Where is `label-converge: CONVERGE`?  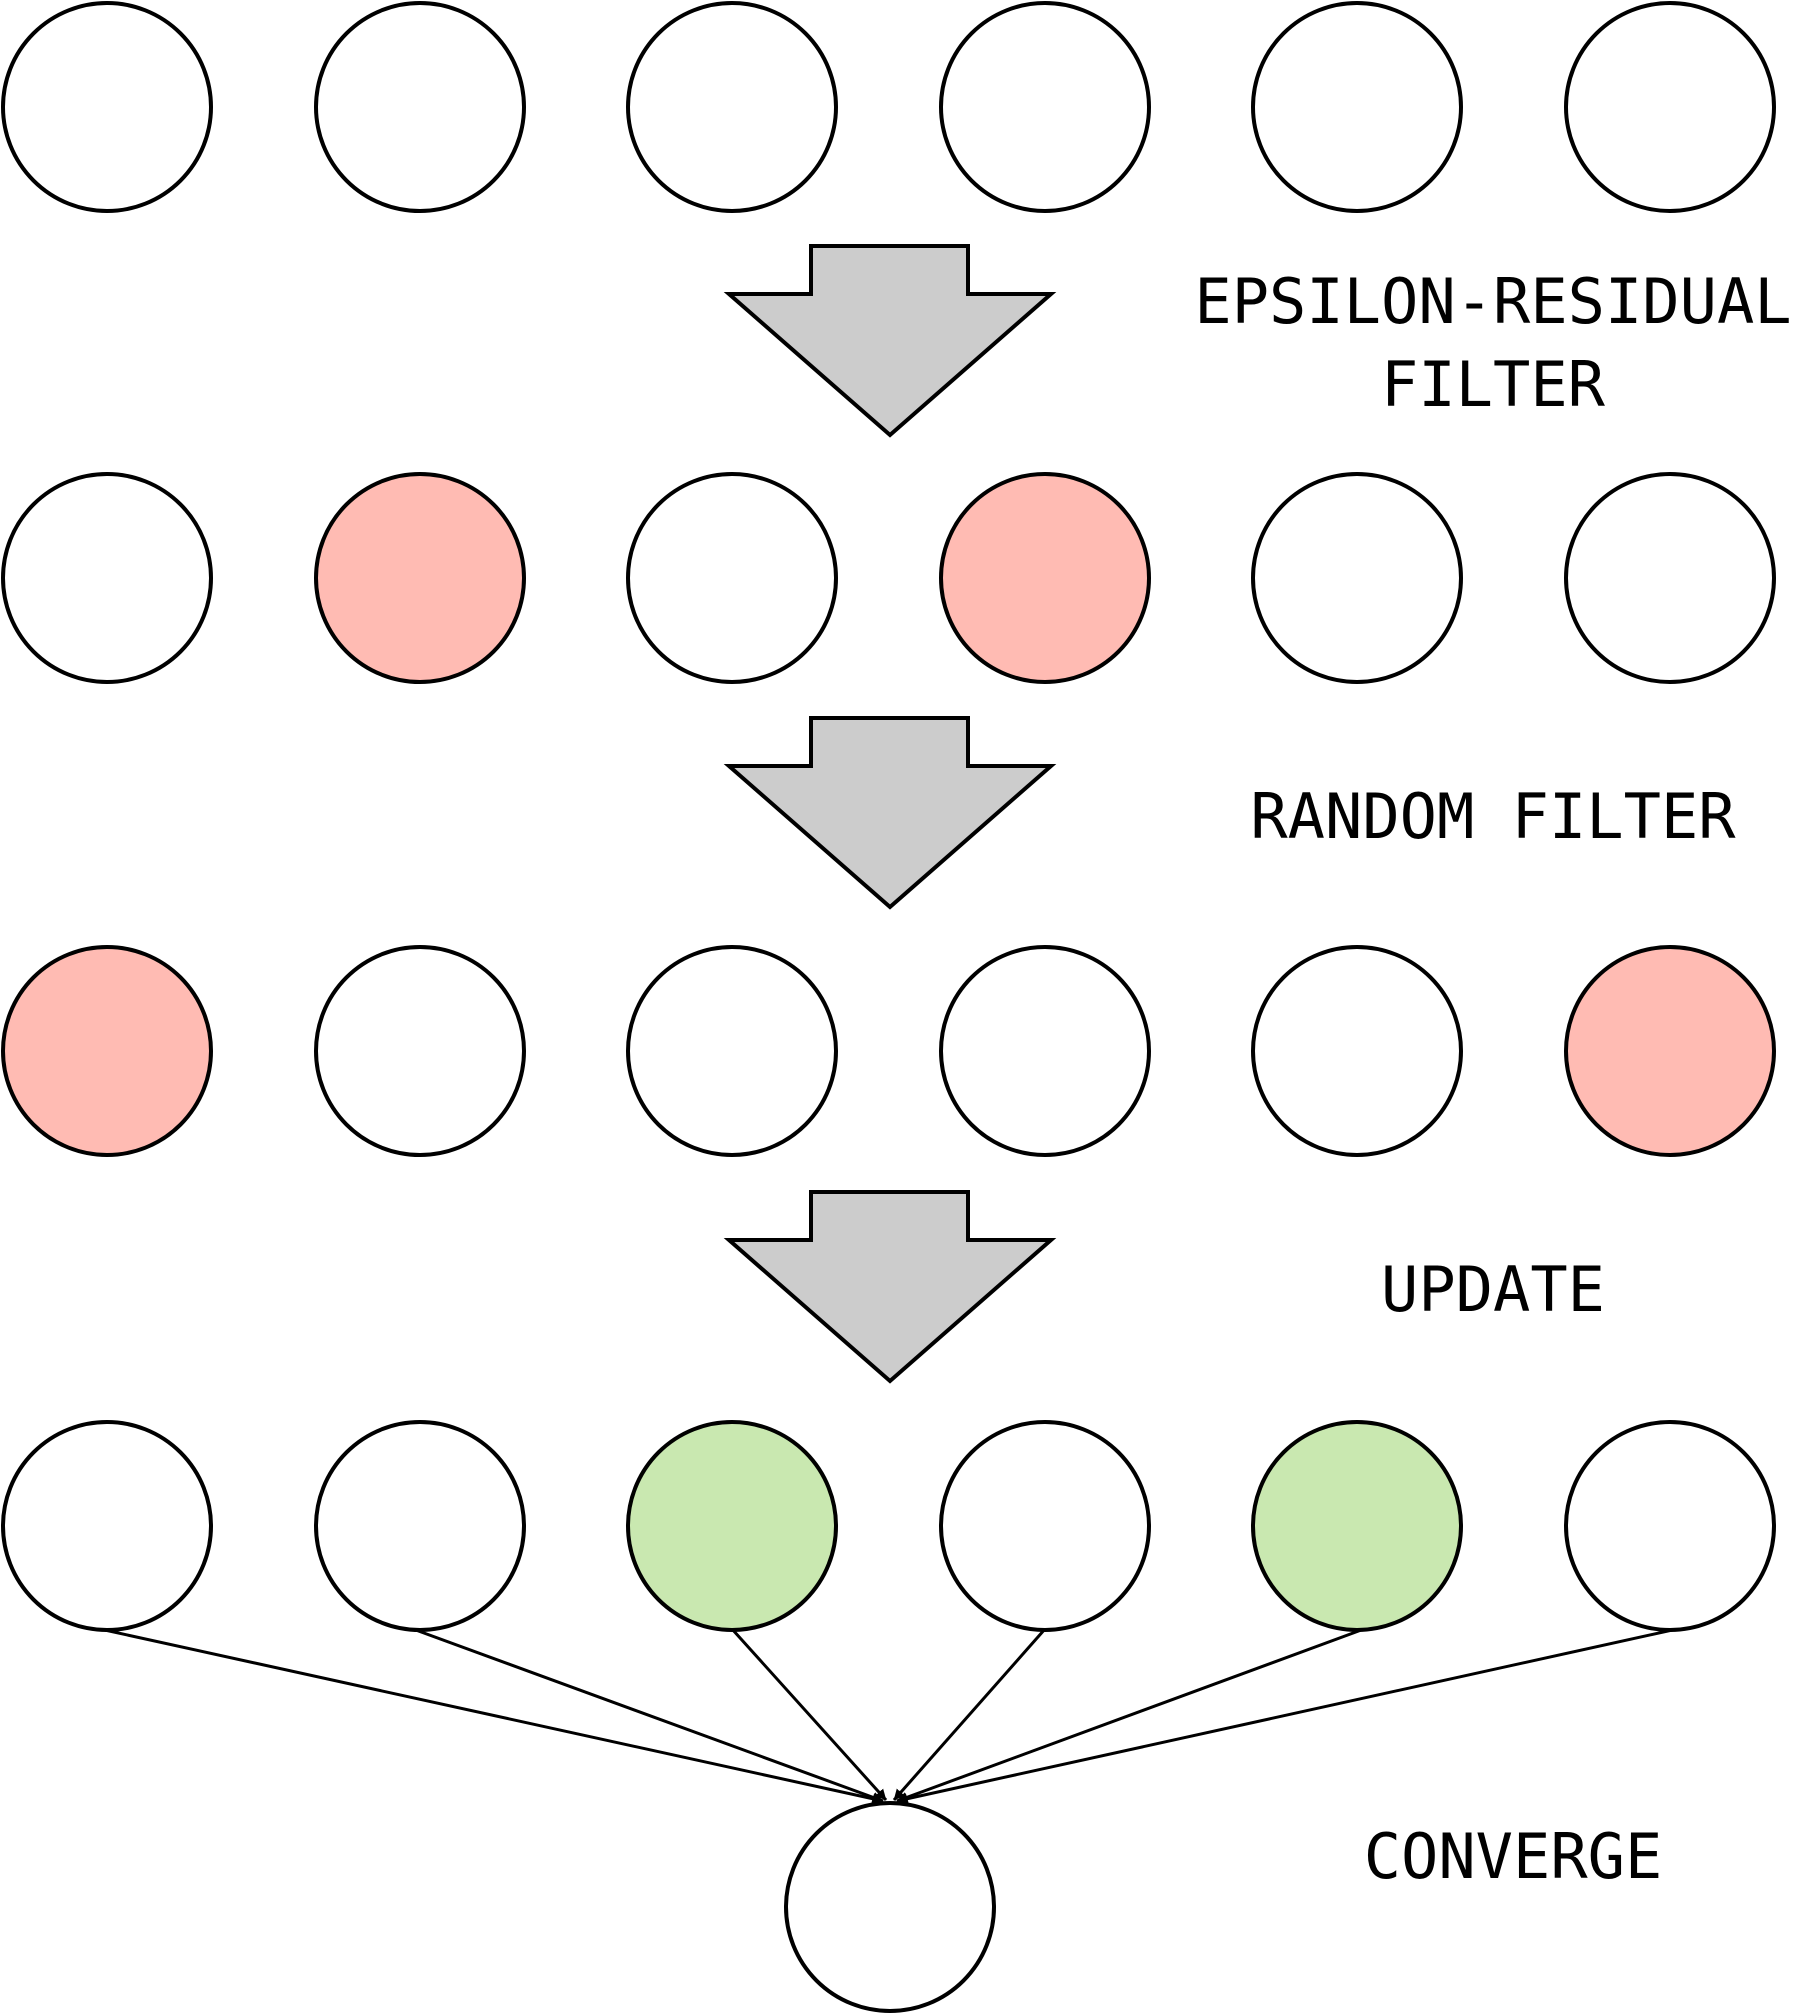 label-converge: CONVERGE is located at coordinates (1513, 1856).